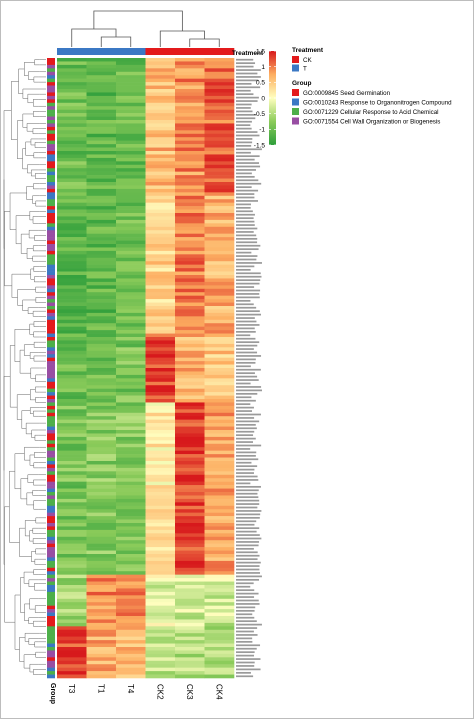 The height and width of the screenshot is (723, 474). What do you see at coordinates (130, 689) in the screenshot?
I see `column-label: T4` at bounding box center [130, 689].